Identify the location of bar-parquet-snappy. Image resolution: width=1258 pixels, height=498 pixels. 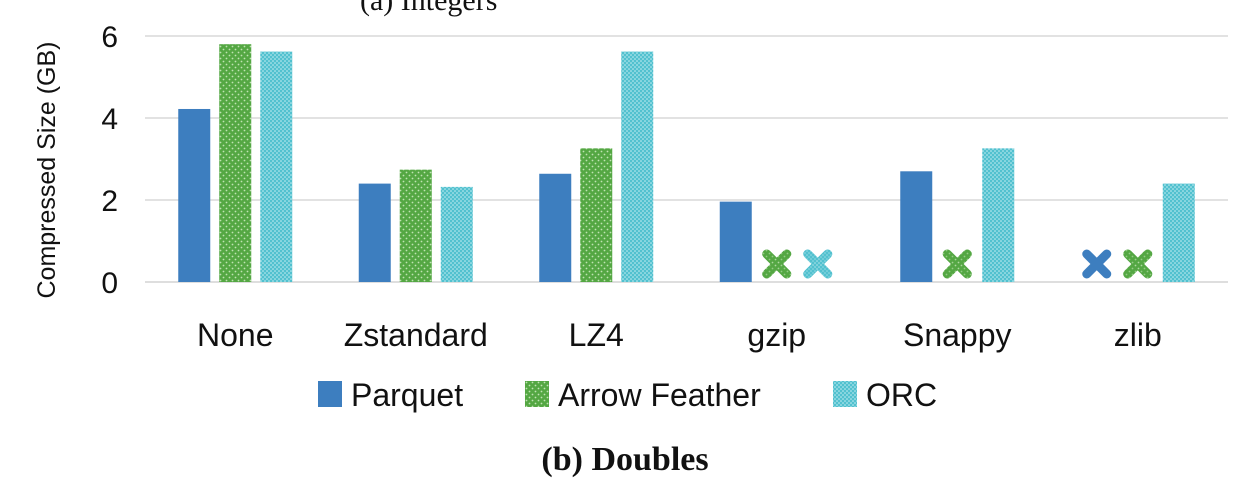
(916, 226).